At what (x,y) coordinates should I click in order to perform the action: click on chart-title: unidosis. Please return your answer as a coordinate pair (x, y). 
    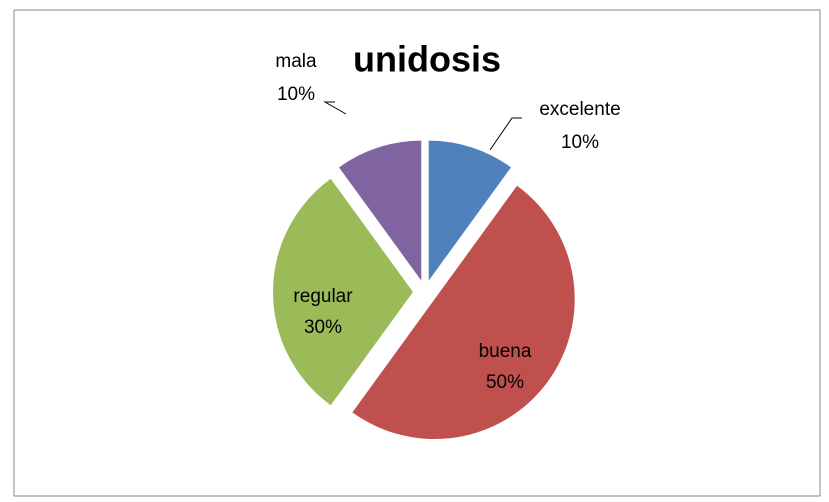
    Looking at the image, I should click on (427, 59).